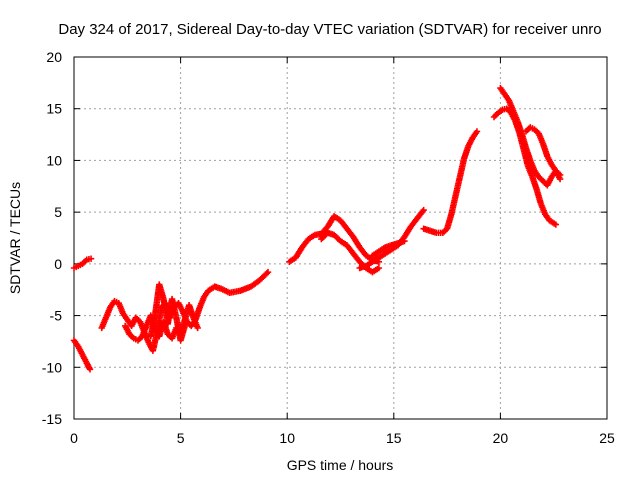 This screenshot has height=485, width=640. Describe the element at coordinates (181, 438) in the screenshot. I see `x-tick-label: 5` at that location.